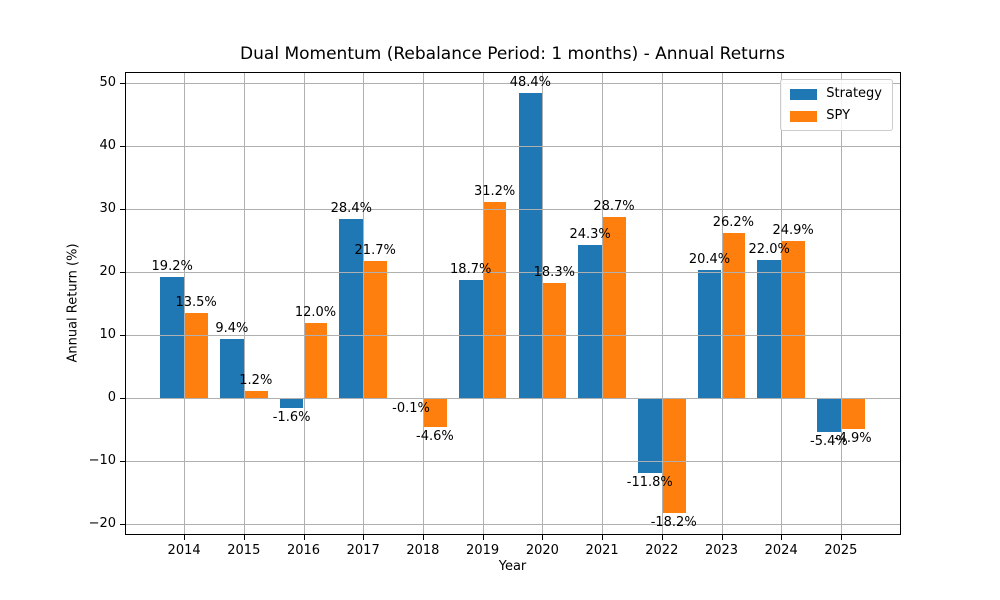  I want to click on gridline-x-2023, so click(722, 303).